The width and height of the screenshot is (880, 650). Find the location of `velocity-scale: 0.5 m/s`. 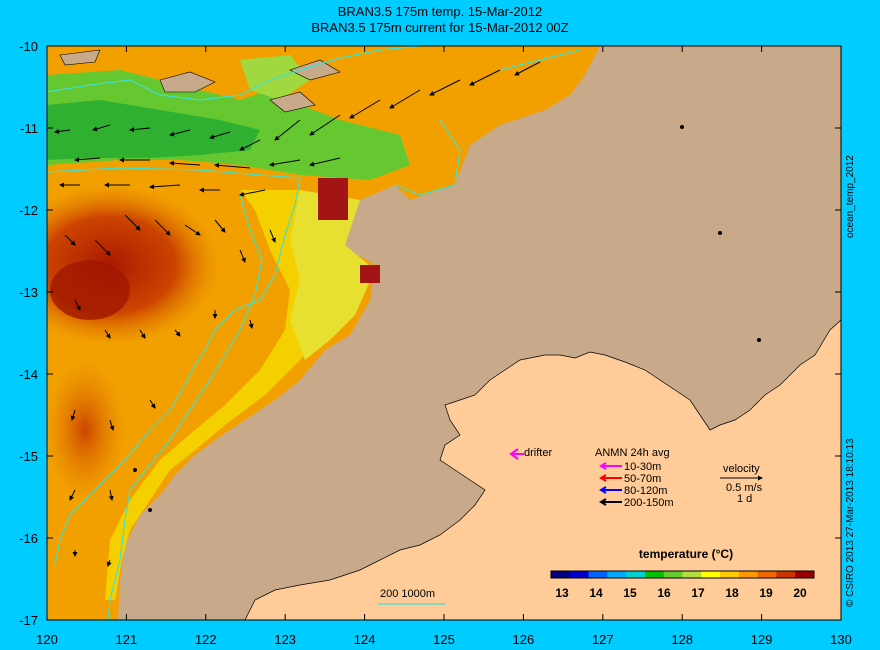

velocity-scale: 0.5 m/s is located at coordinates (744, 488).